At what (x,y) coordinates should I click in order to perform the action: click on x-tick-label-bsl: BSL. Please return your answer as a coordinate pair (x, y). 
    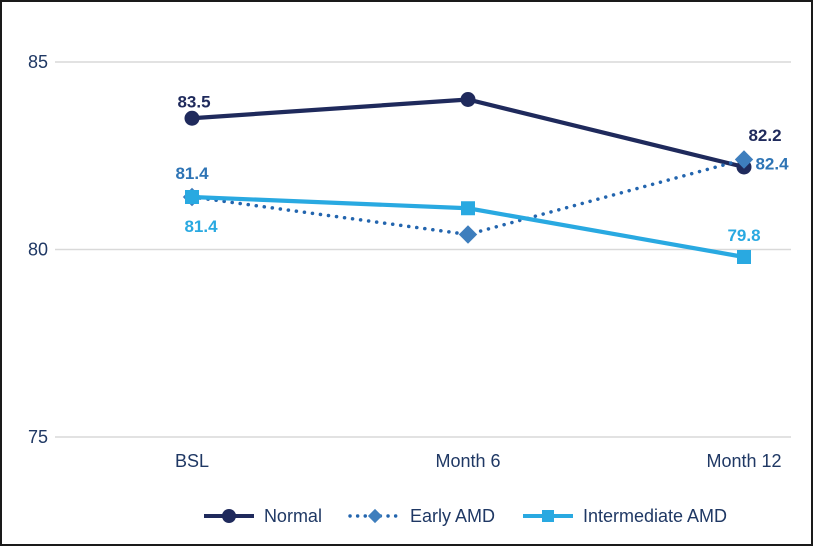
    Looking at the image, I should click on (192, 461).